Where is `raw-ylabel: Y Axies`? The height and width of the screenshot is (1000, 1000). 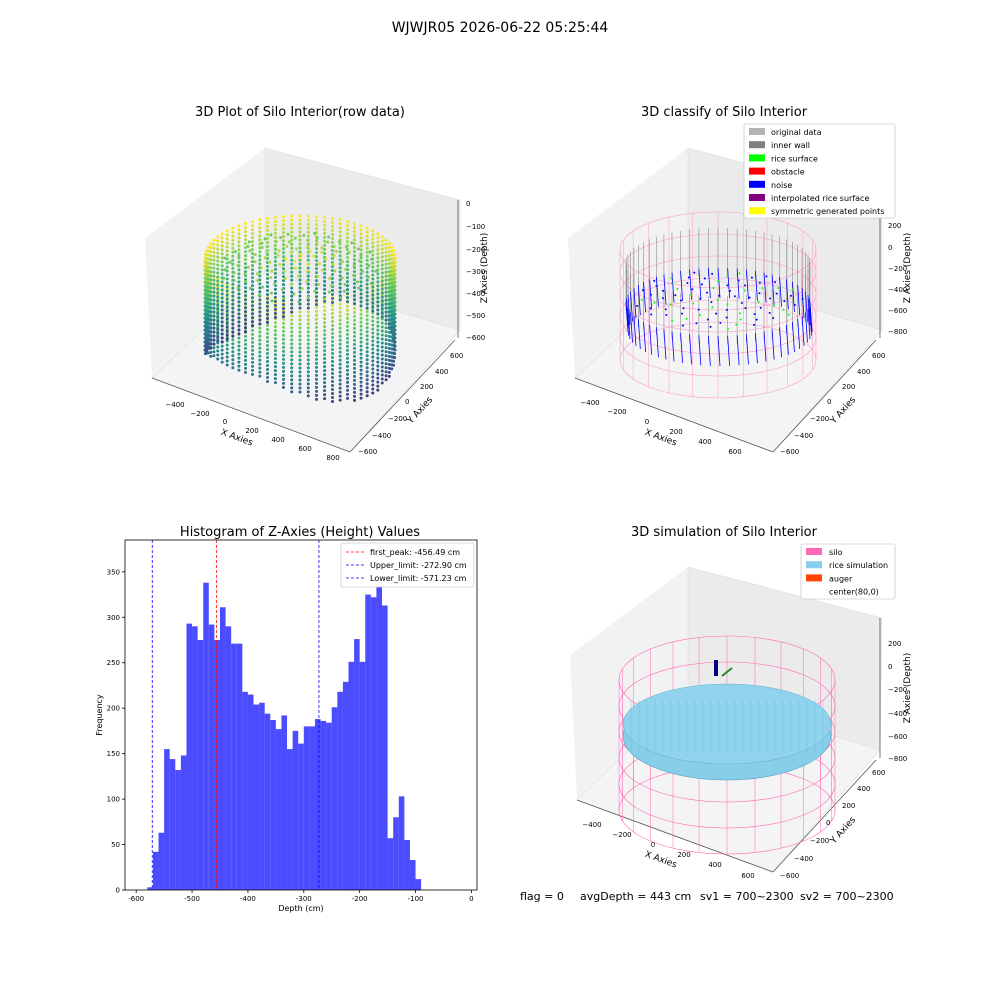
raw-ylabel: Y Axies is located at coordinates (420, 411).